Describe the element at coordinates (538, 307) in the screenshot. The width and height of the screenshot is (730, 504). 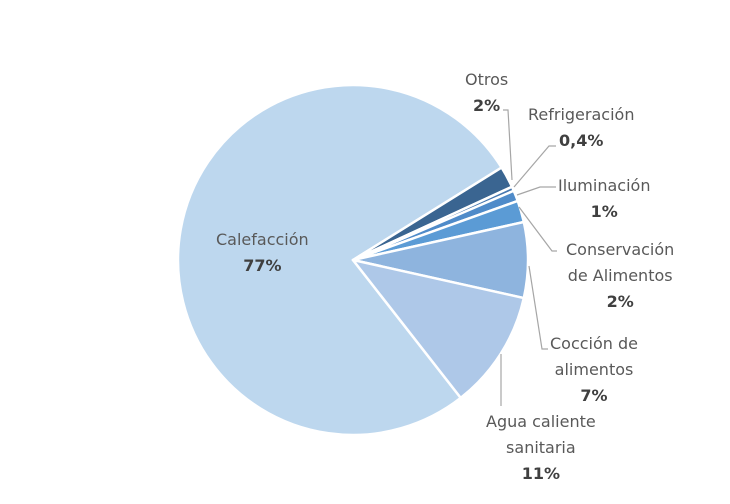
I see `leader-line-coccion` at that location.